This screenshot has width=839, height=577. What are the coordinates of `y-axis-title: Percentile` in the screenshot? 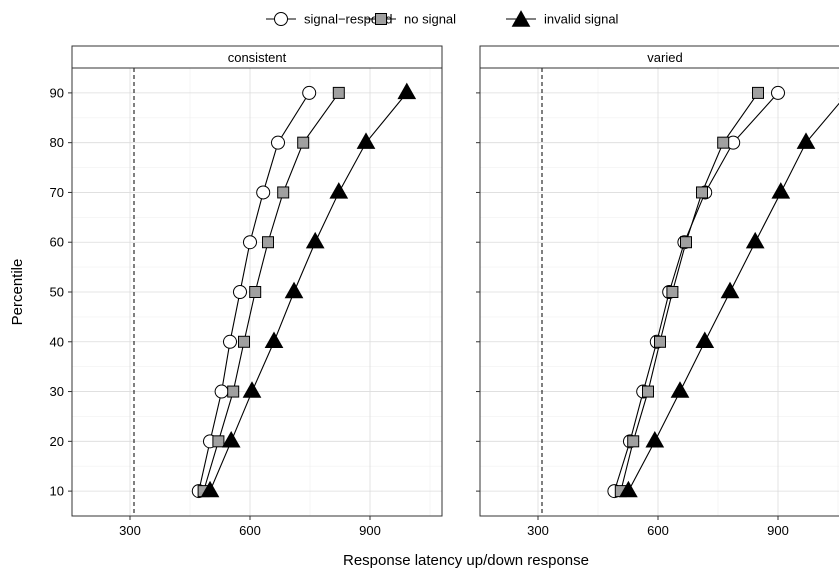 It's located at (17, 292).